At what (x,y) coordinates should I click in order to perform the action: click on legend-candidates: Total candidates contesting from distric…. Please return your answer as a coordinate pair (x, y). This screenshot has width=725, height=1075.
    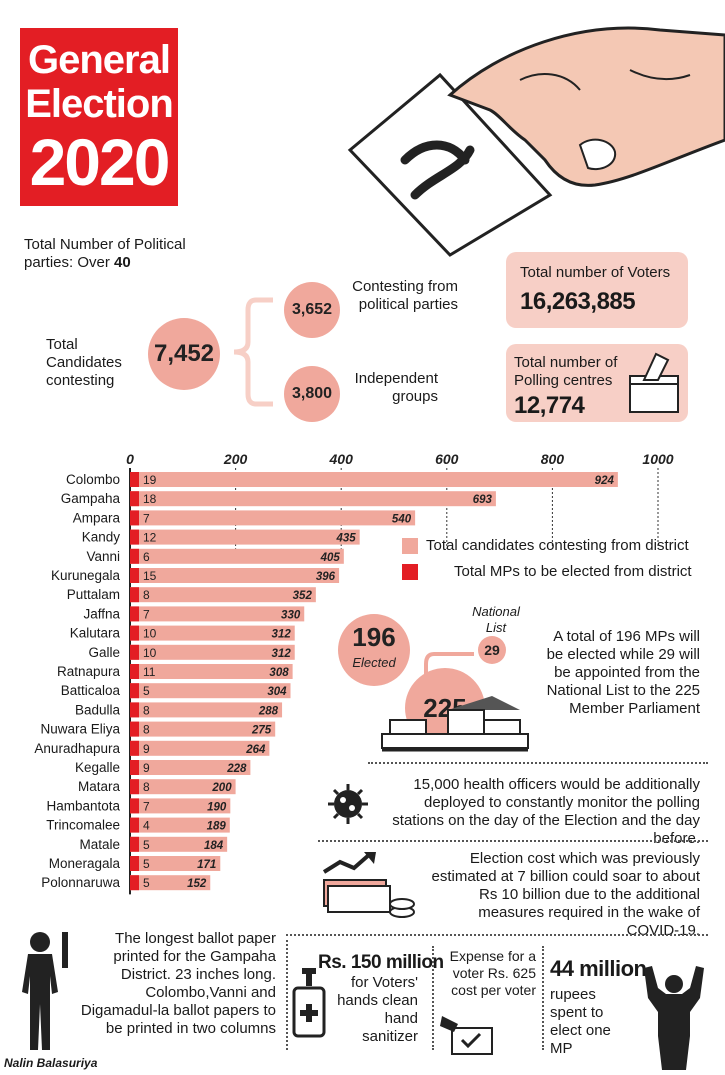
    Looking at the image, I should click on (557, 545).